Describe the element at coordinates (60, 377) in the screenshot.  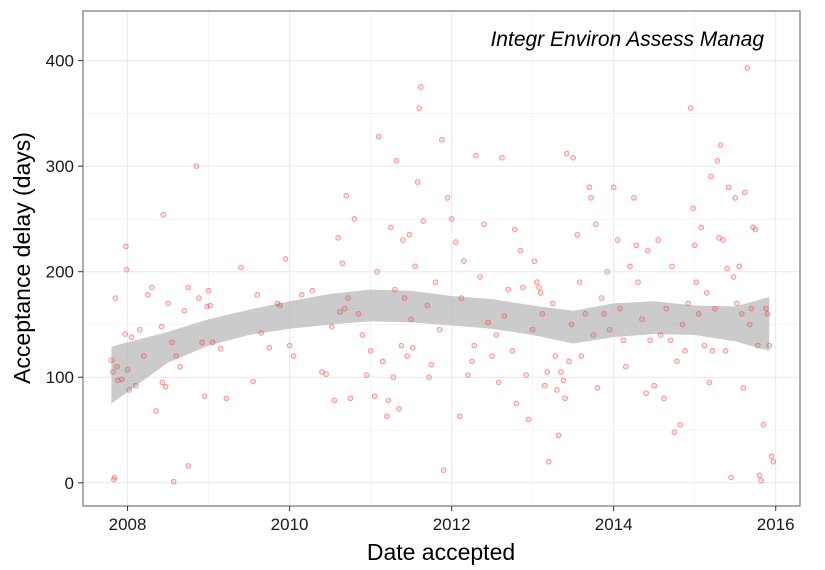
I see `y-tick-label: 100` at that location.